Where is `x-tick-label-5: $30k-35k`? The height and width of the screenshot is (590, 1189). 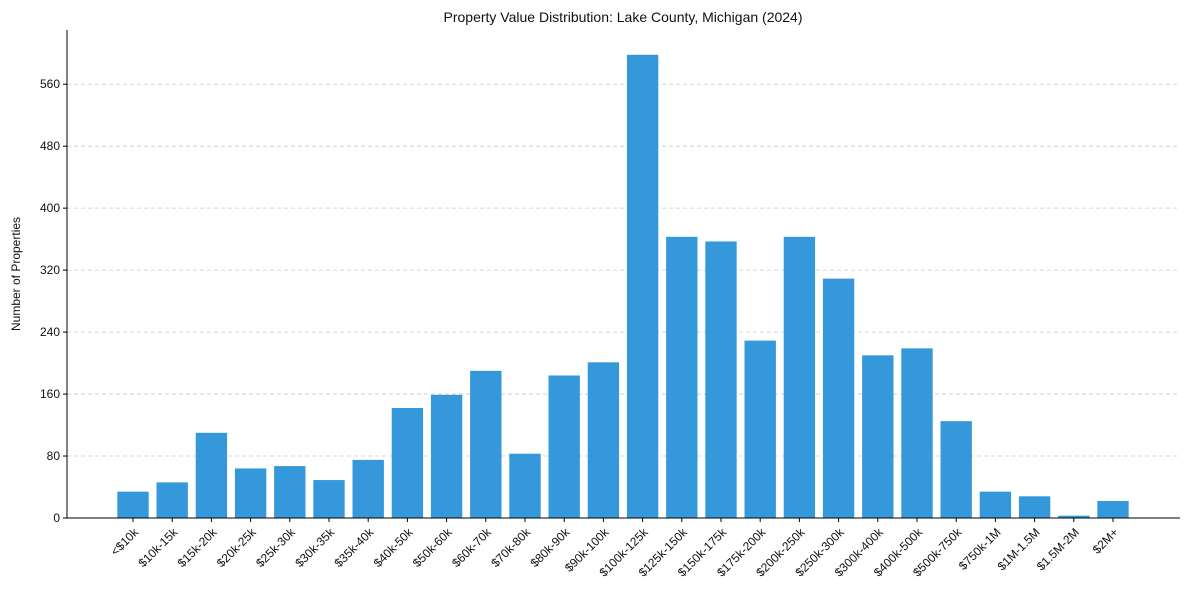
x-tick-label-5: $30k-35k is located at coordinates (315, 548).